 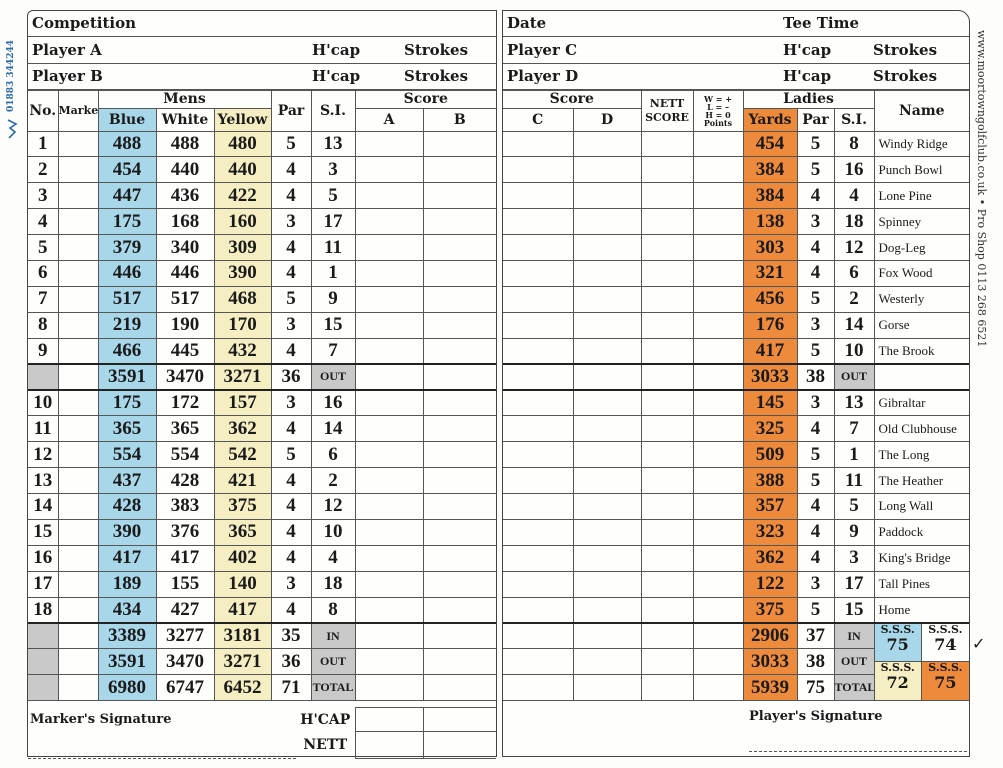 What do you see at coordinates (162, 745) in the screenshot?
I see `marker-signature-line` at bounding box center [162, 745].